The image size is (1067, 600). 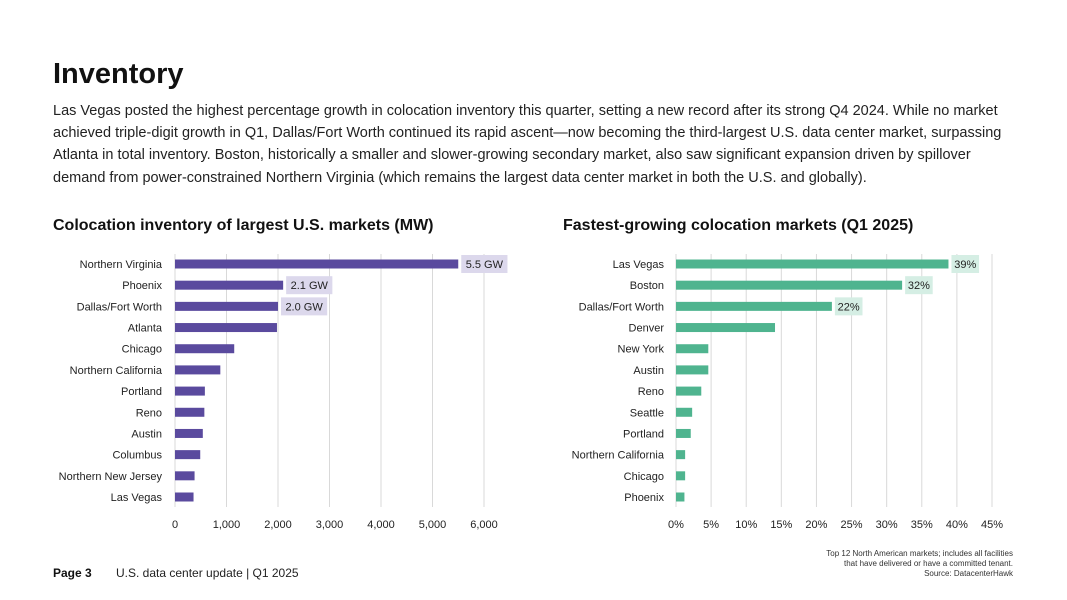 I want to click on x-tick-label: 5%, so click(x=711, y=525).